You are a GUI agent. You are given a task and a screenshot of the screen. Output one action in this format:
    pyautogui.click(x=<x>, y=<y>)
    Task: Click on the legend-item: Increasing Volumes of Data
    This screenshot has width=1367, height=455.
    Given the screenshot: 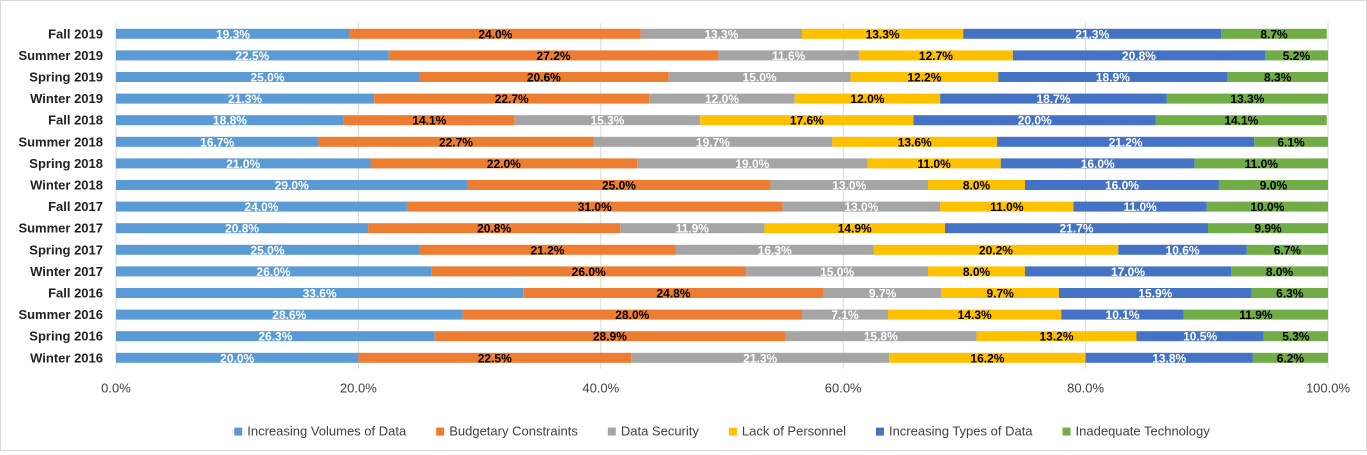 What is the action you would take?
    pyautogui.click(x=320, y=431)
    